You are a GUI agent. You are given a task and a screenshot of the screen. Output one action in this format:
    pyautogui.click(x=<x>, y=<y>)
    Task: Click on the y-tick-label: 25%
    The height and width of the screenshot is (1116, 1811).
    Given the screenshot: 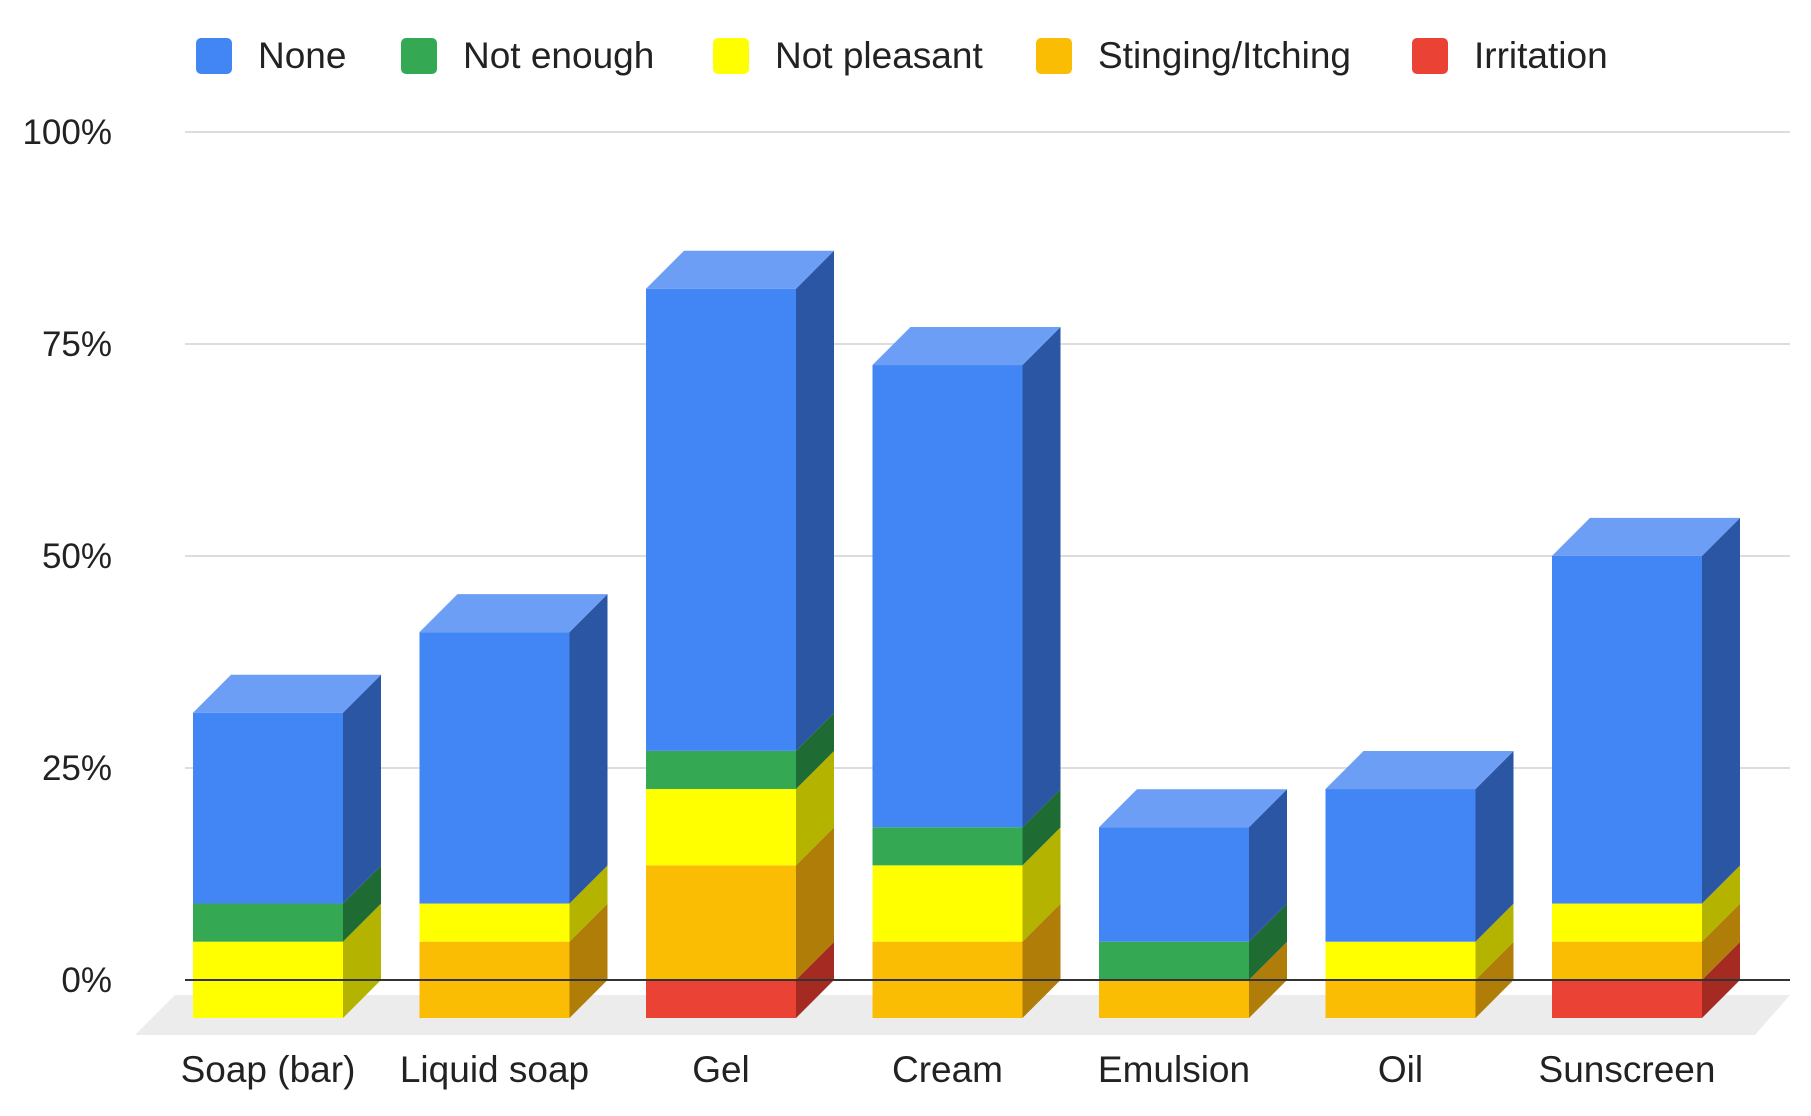 What is the action you would take?
    pyautogui.click(x=77, y=768)
    